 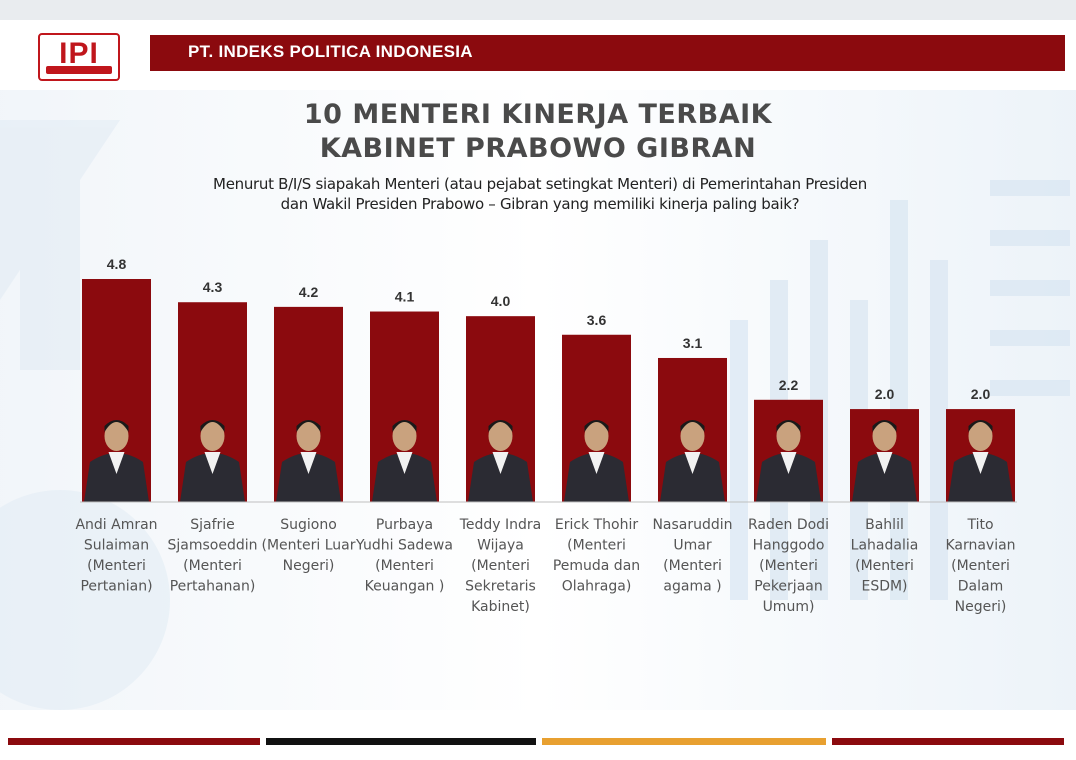 What do you see at coordinates (980, 566) in the screenshot?
I see `category-label-10: Tito Karnavian (Menteri Dalam Negeri)` at bounding box center [980, 566].